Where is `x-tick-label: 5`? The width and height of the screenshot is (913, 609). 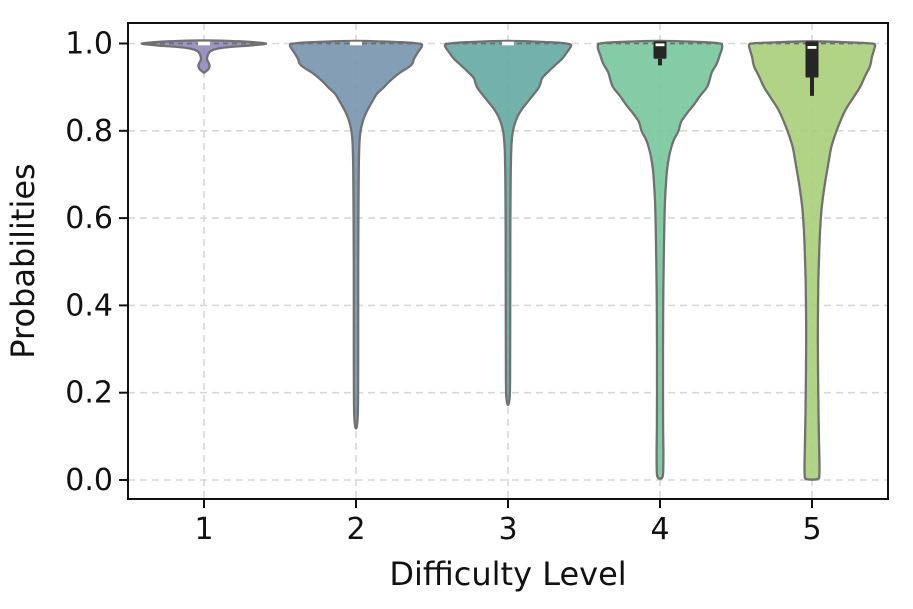
x-tick-label: 5 is located at coordinates (811, 529).